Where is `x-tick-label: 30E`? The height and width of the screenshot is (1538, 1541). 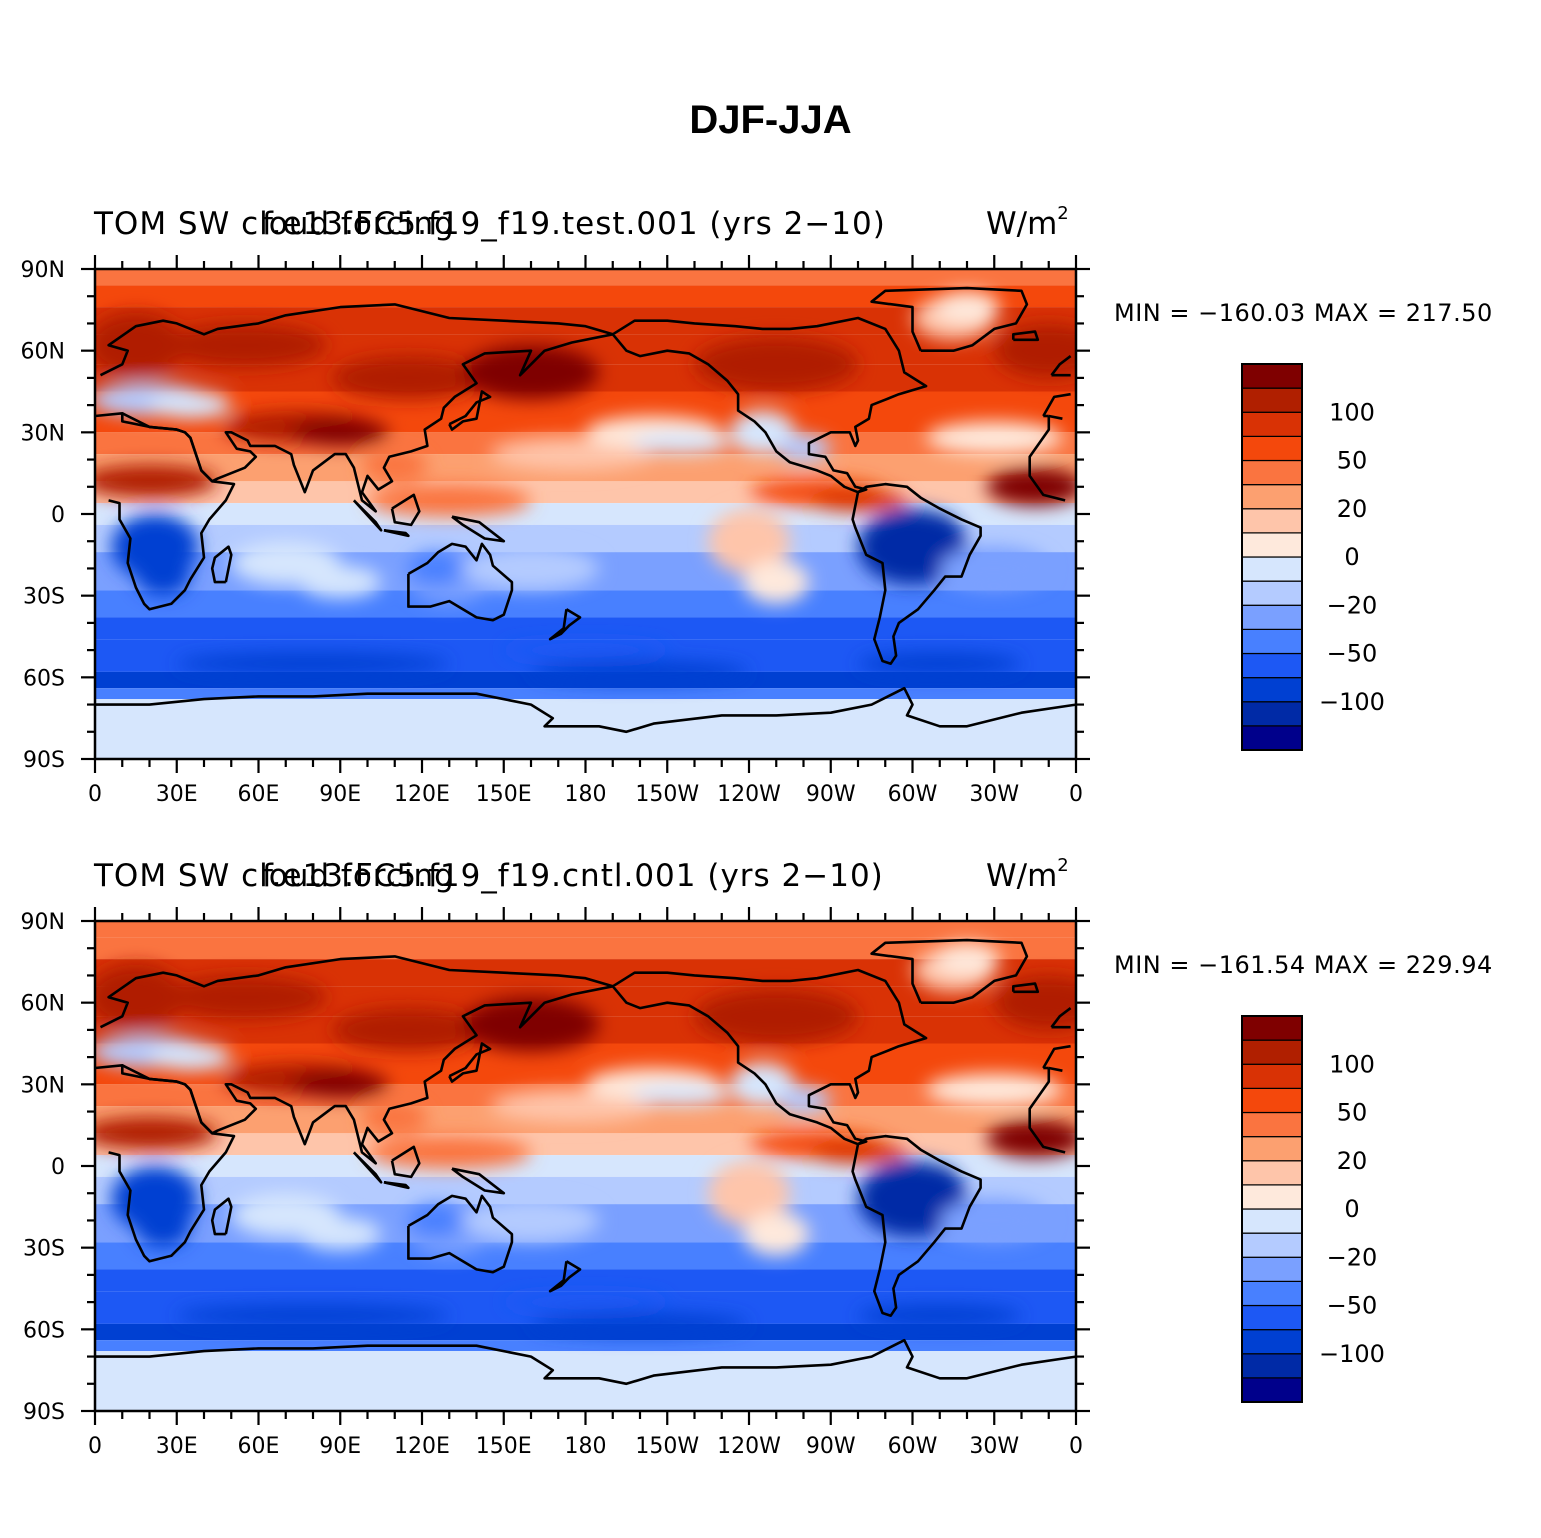
x-tick-label: 30E is located at coordinates (177, 1446).